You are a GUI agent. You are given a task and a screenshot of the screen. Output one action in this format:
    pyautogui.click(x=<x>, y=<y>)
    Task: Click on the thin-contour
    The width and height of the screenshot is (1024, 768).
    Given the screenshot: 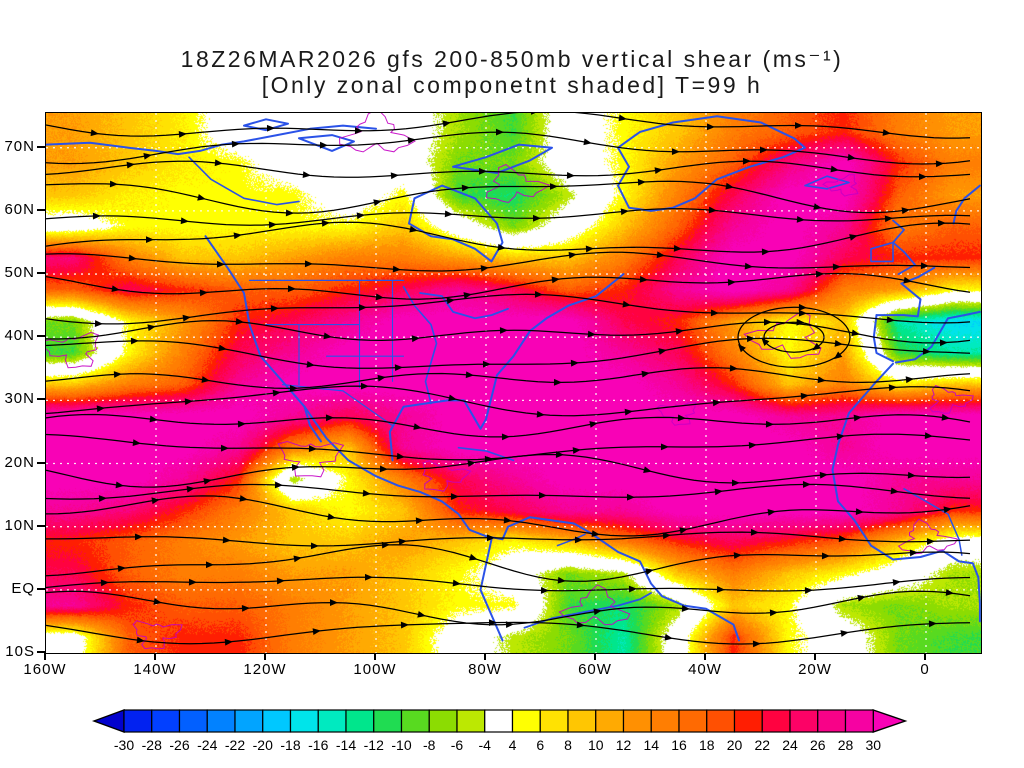 What is the action you would take?
    pyautogui.click(x=594, y=605)
    